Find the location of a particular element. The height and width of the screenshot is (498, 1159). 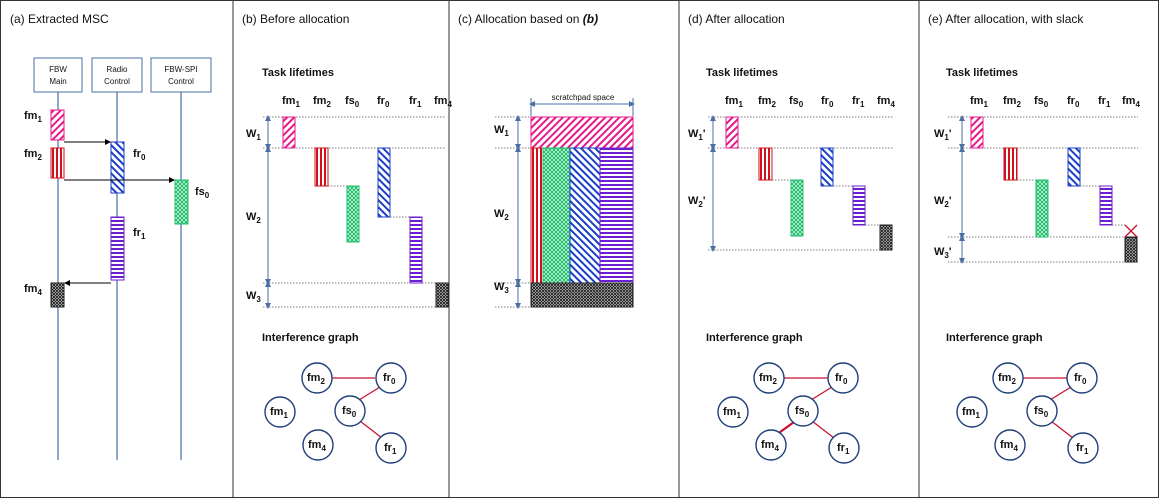

e-node-fm1 is located at coordinates (972, 412).